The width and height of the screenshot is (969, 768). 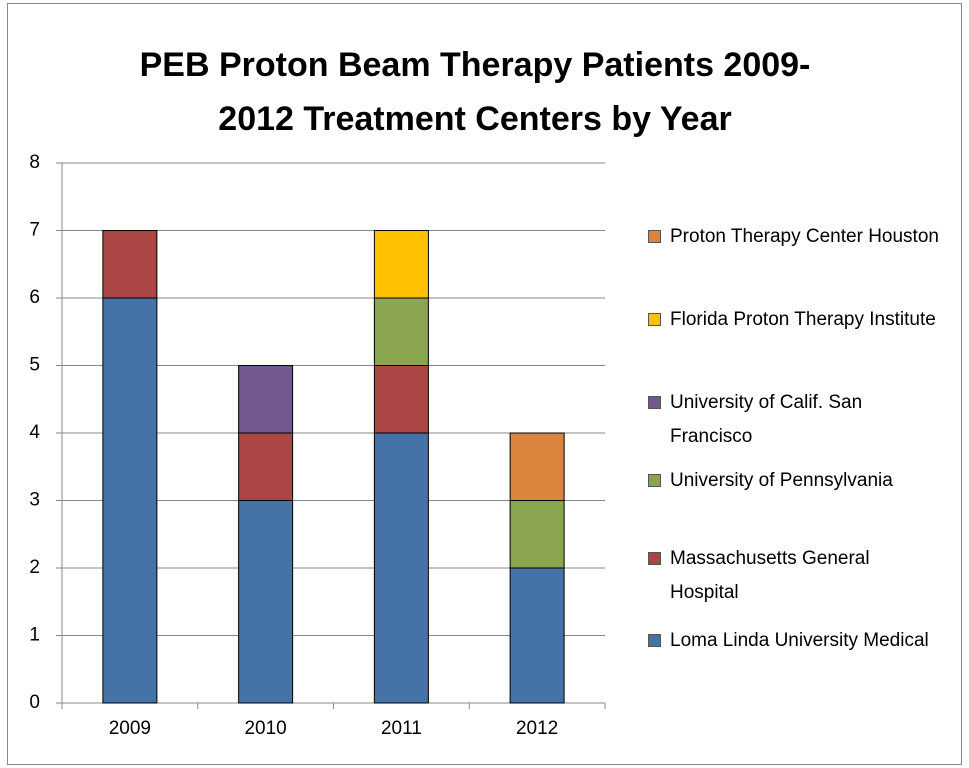 I want to click on legend-label: Massachusetts General Hospital, so click(x=770, y=575).